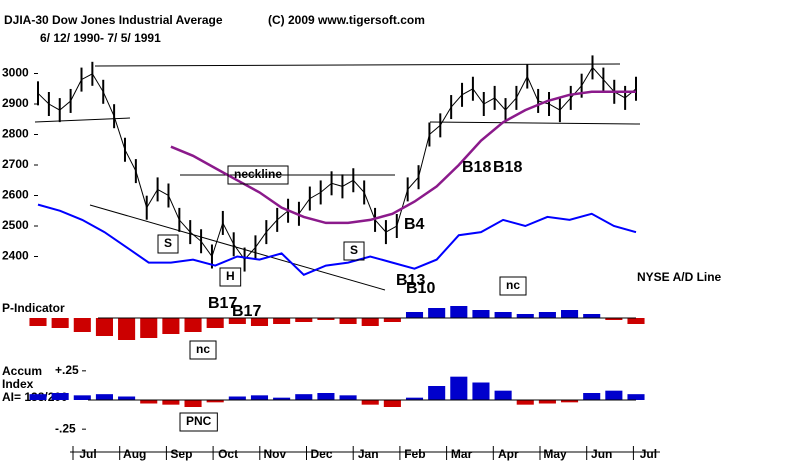 Image resolution: width=800 pixels, height=462 pixels. What do you see at coordinates (507, 167) in the screenshot?
I see `annotation: B18` at bounding box center [507, 167].